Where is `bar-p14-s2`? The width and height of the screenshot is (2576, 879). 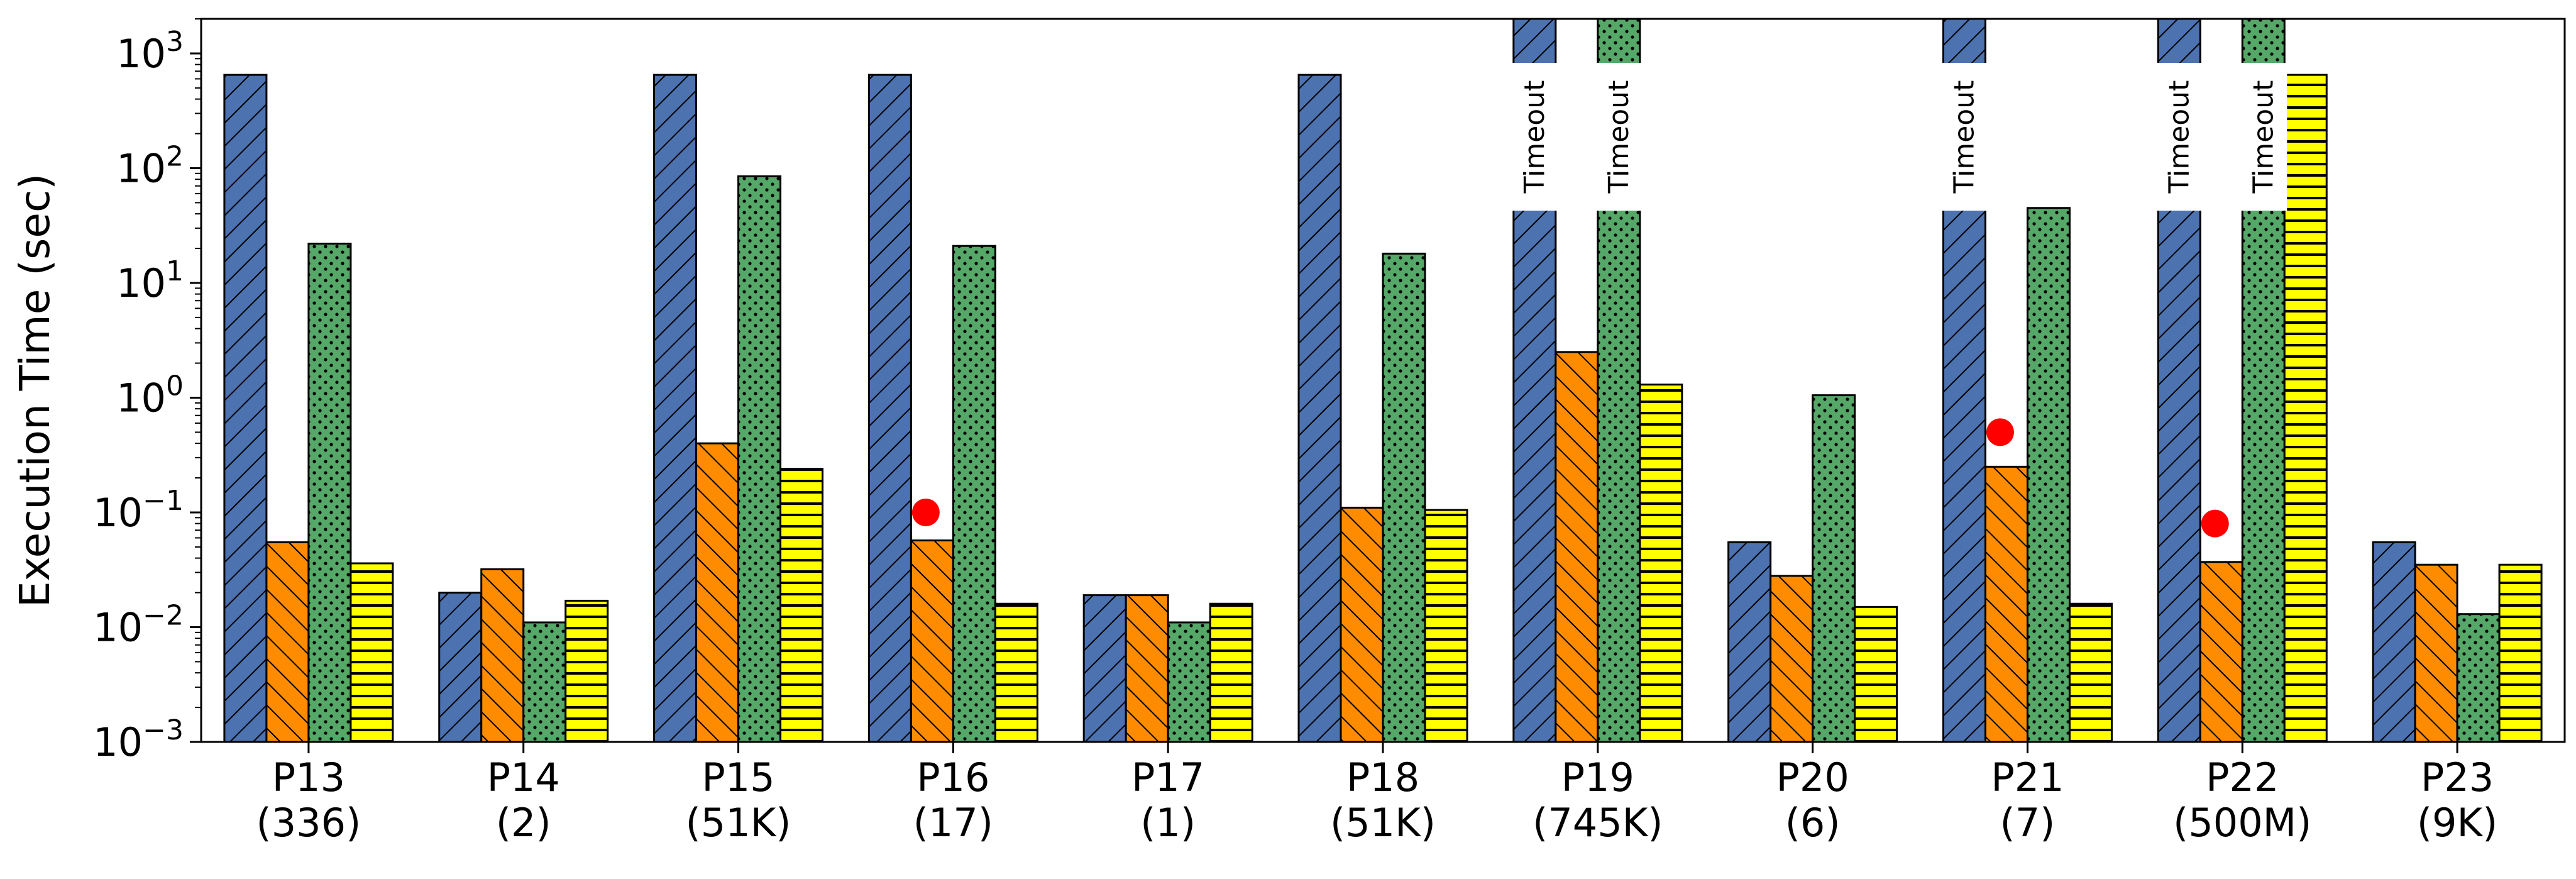 bar-p14-s2 is located at coordinates (502, 655).